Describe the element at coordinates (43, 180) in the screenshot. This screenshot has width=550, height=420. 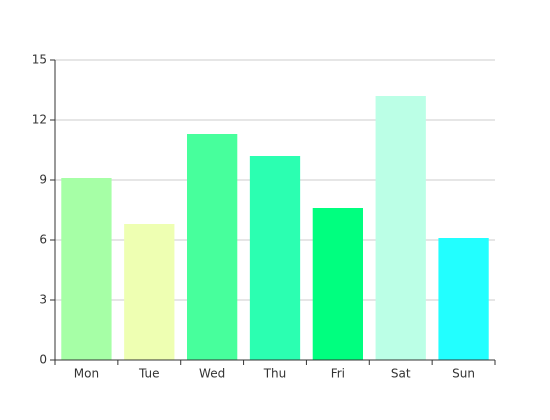
I see `y-tick-label: 9` at that location.